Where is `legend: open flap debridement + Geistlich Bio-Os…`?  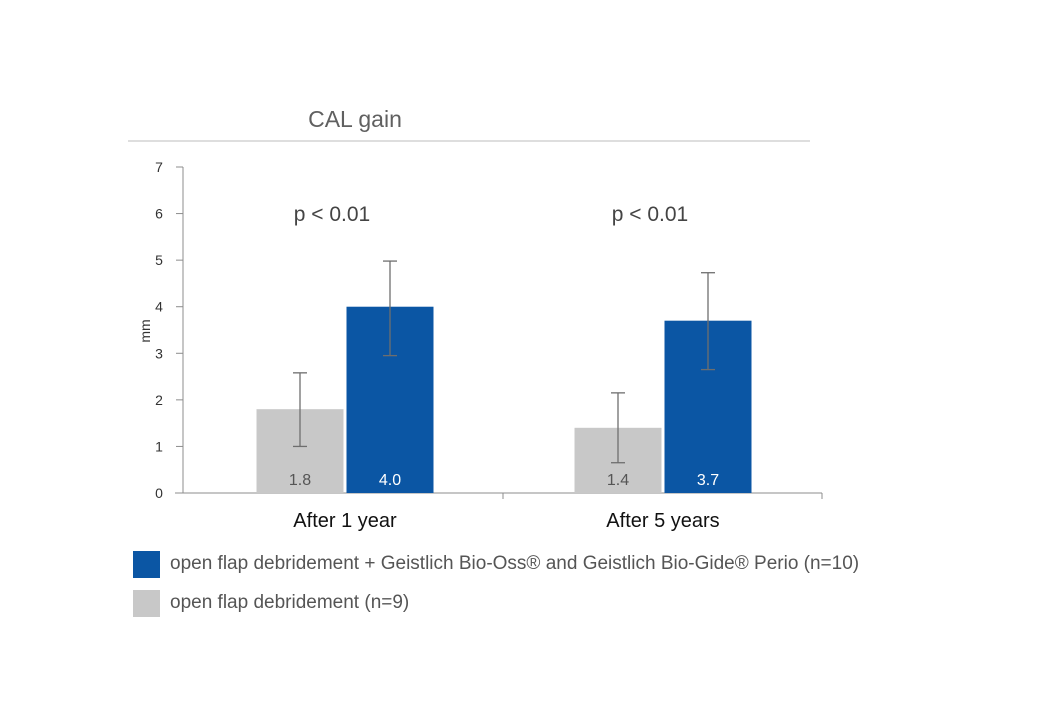
legend: open flap debridement + Geistlich Bio-Os… is located at coordinates (573, 588).